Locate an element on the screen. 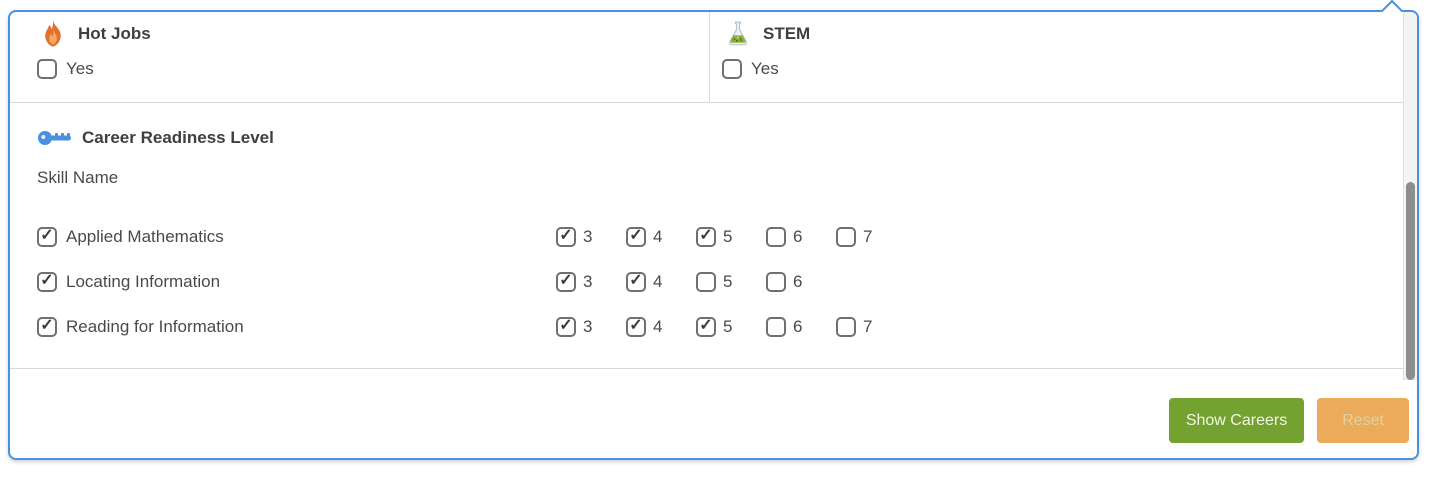  vertical-scrollbar-track is located at coordinates (1410, 196).